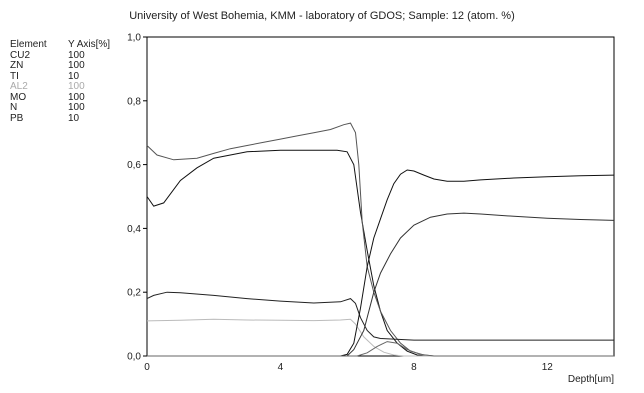 This screenshot has width=644, height=393. I want to click on y-tick-label: 0,0, so click(134, 357).